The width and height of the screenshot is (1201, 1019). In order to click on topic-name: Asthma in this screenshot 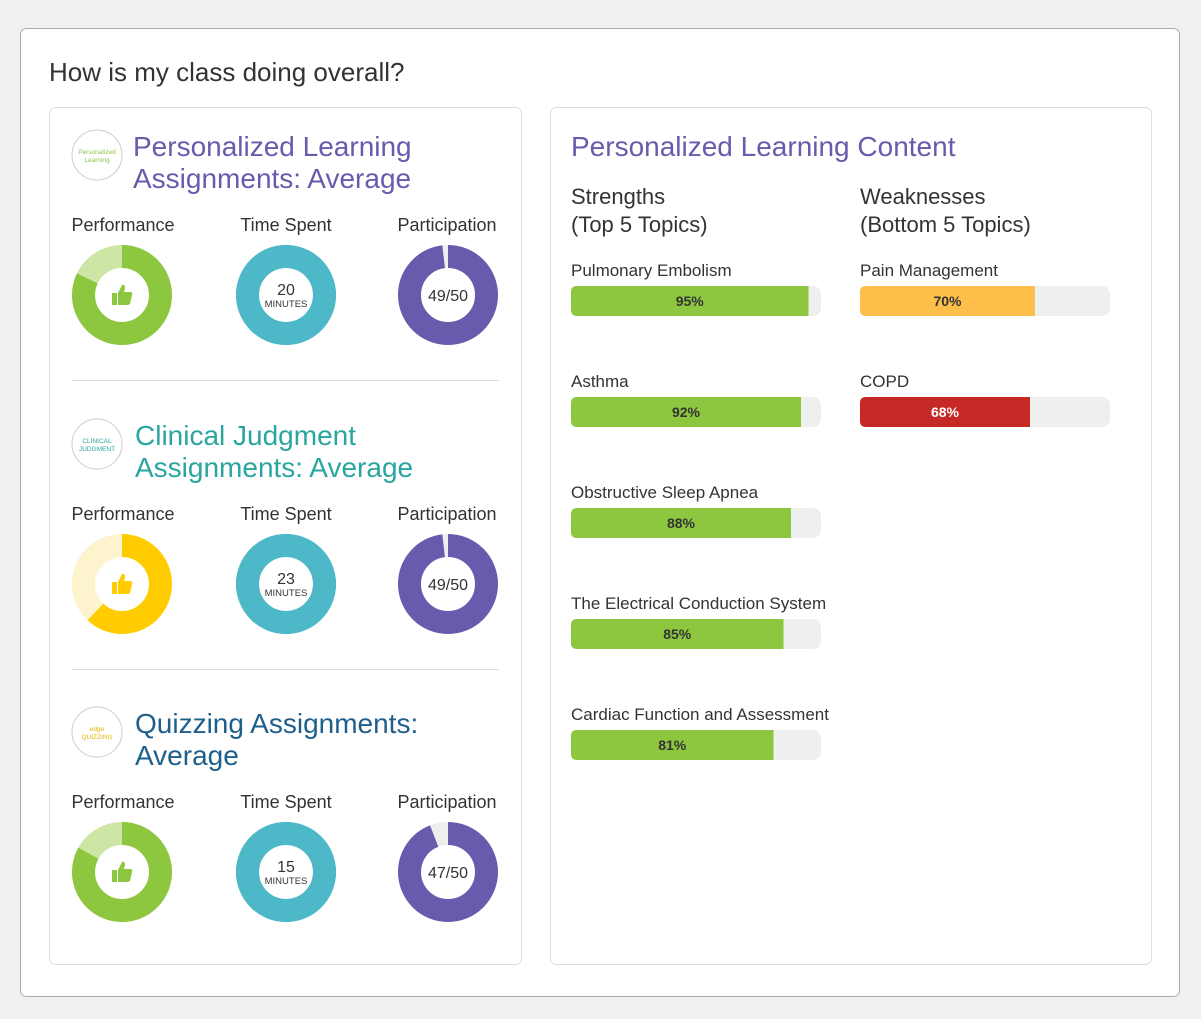, I will do `click(600, 381)`.